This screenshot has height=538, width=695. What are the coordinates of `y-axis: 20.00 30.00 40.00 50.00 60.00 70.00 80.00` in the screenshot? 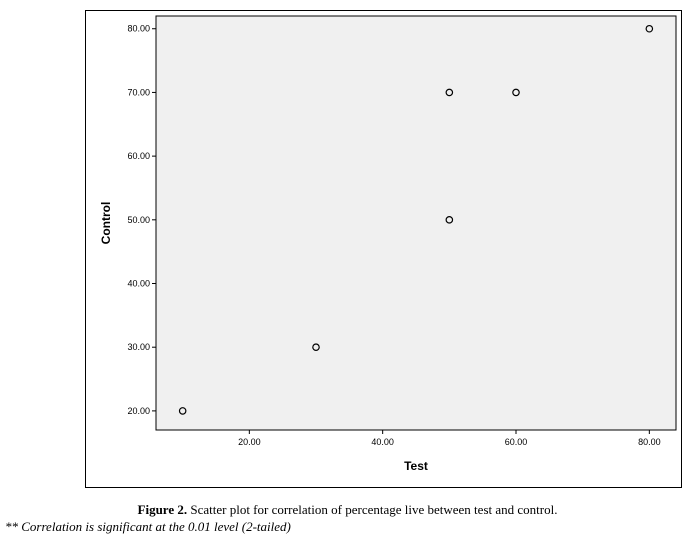 It's located at (141, 220).